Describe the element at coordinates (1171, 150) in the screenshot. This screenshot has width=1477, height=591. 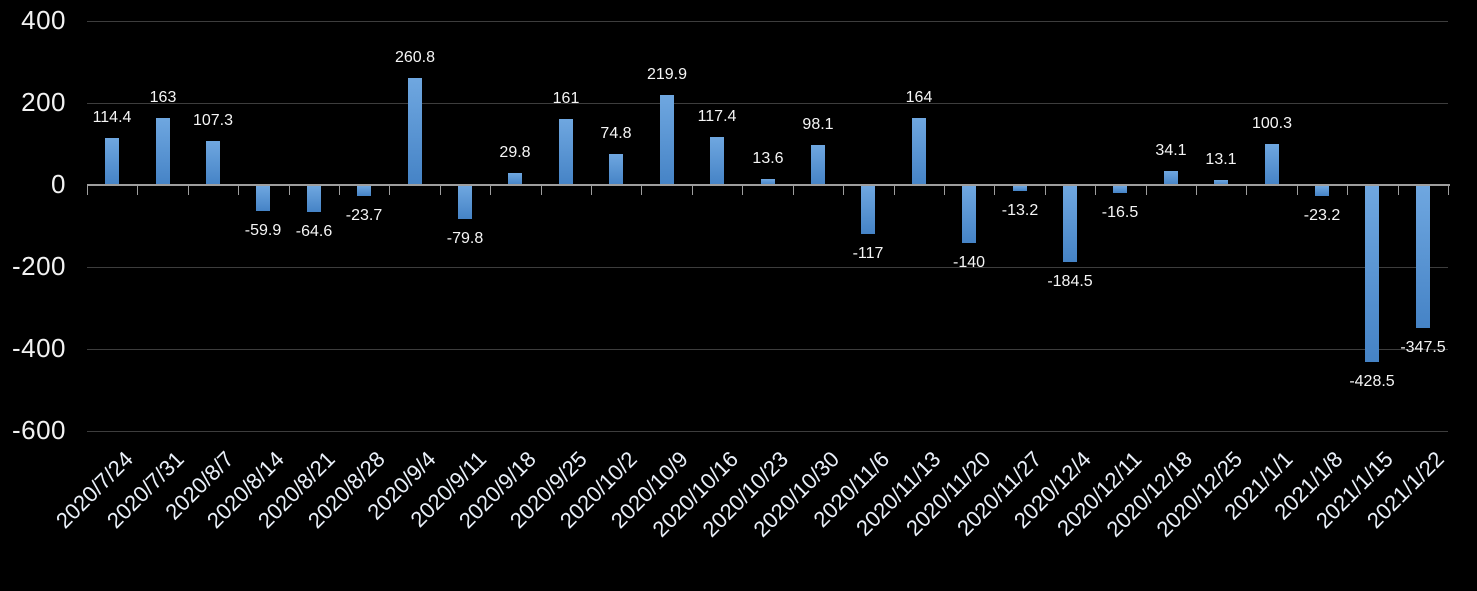
I see `data-label: 34.1` at that location.